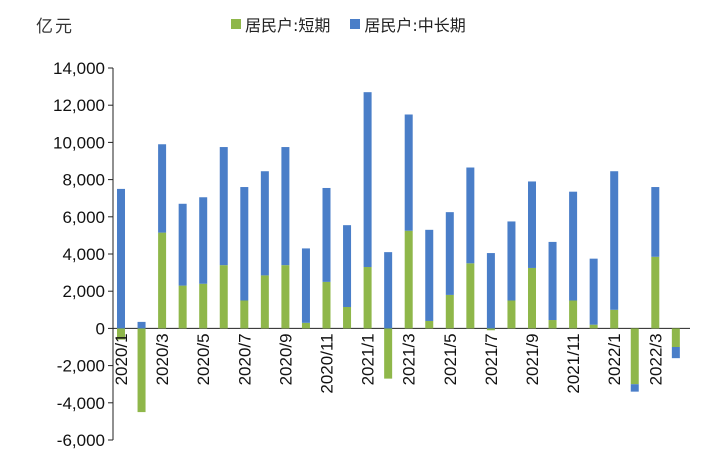 The width and height of the screenshot is (705, 469). What do you see at coordinates (83, 254) in the screenshot?
I see `y-tick-label: 4,000` at bounding box center [83, 254].